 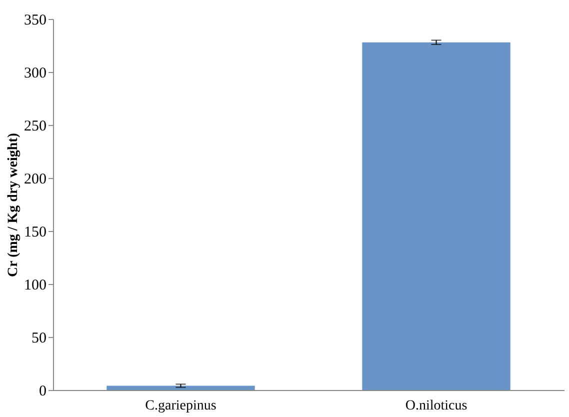 What do you see at coordinates (35, 74) in the screenshot?
I see `y-tick-label: 300` at bounding box center [35, 74].